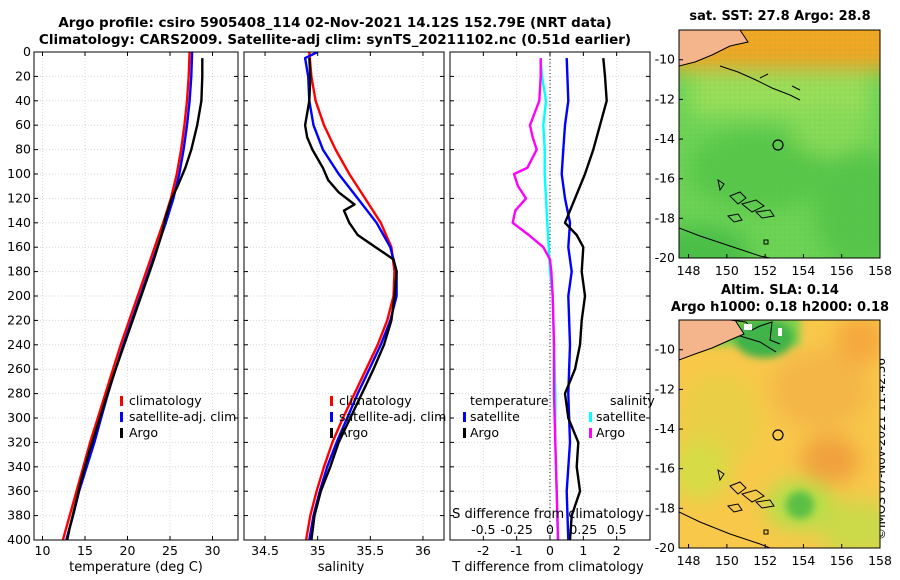  What do you see at coordinates (583, 550) in the screenshot?
I see `x-tick-label: 1` at bounding box center [583, 550].